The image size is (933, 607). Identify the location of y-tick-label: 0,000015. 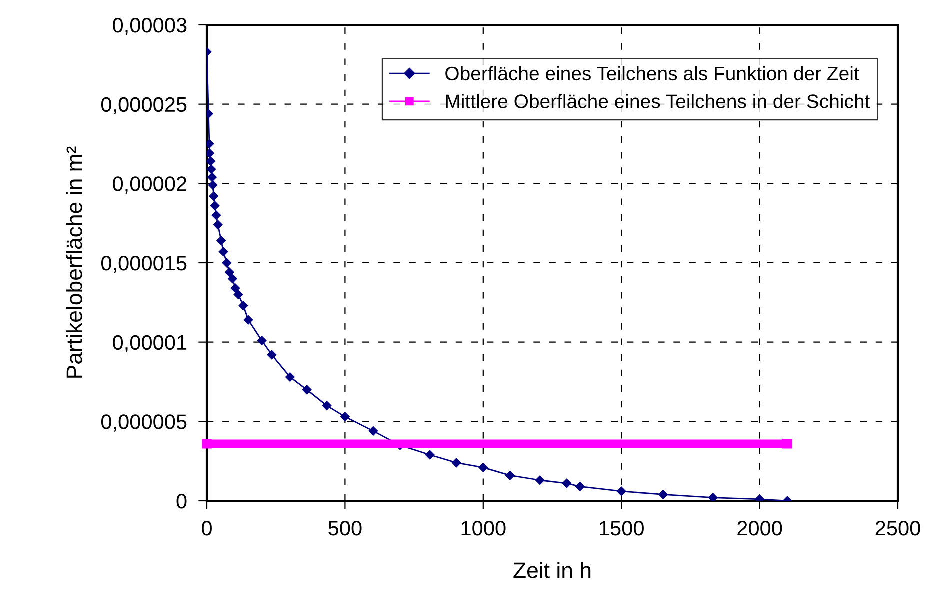
(144, 265).